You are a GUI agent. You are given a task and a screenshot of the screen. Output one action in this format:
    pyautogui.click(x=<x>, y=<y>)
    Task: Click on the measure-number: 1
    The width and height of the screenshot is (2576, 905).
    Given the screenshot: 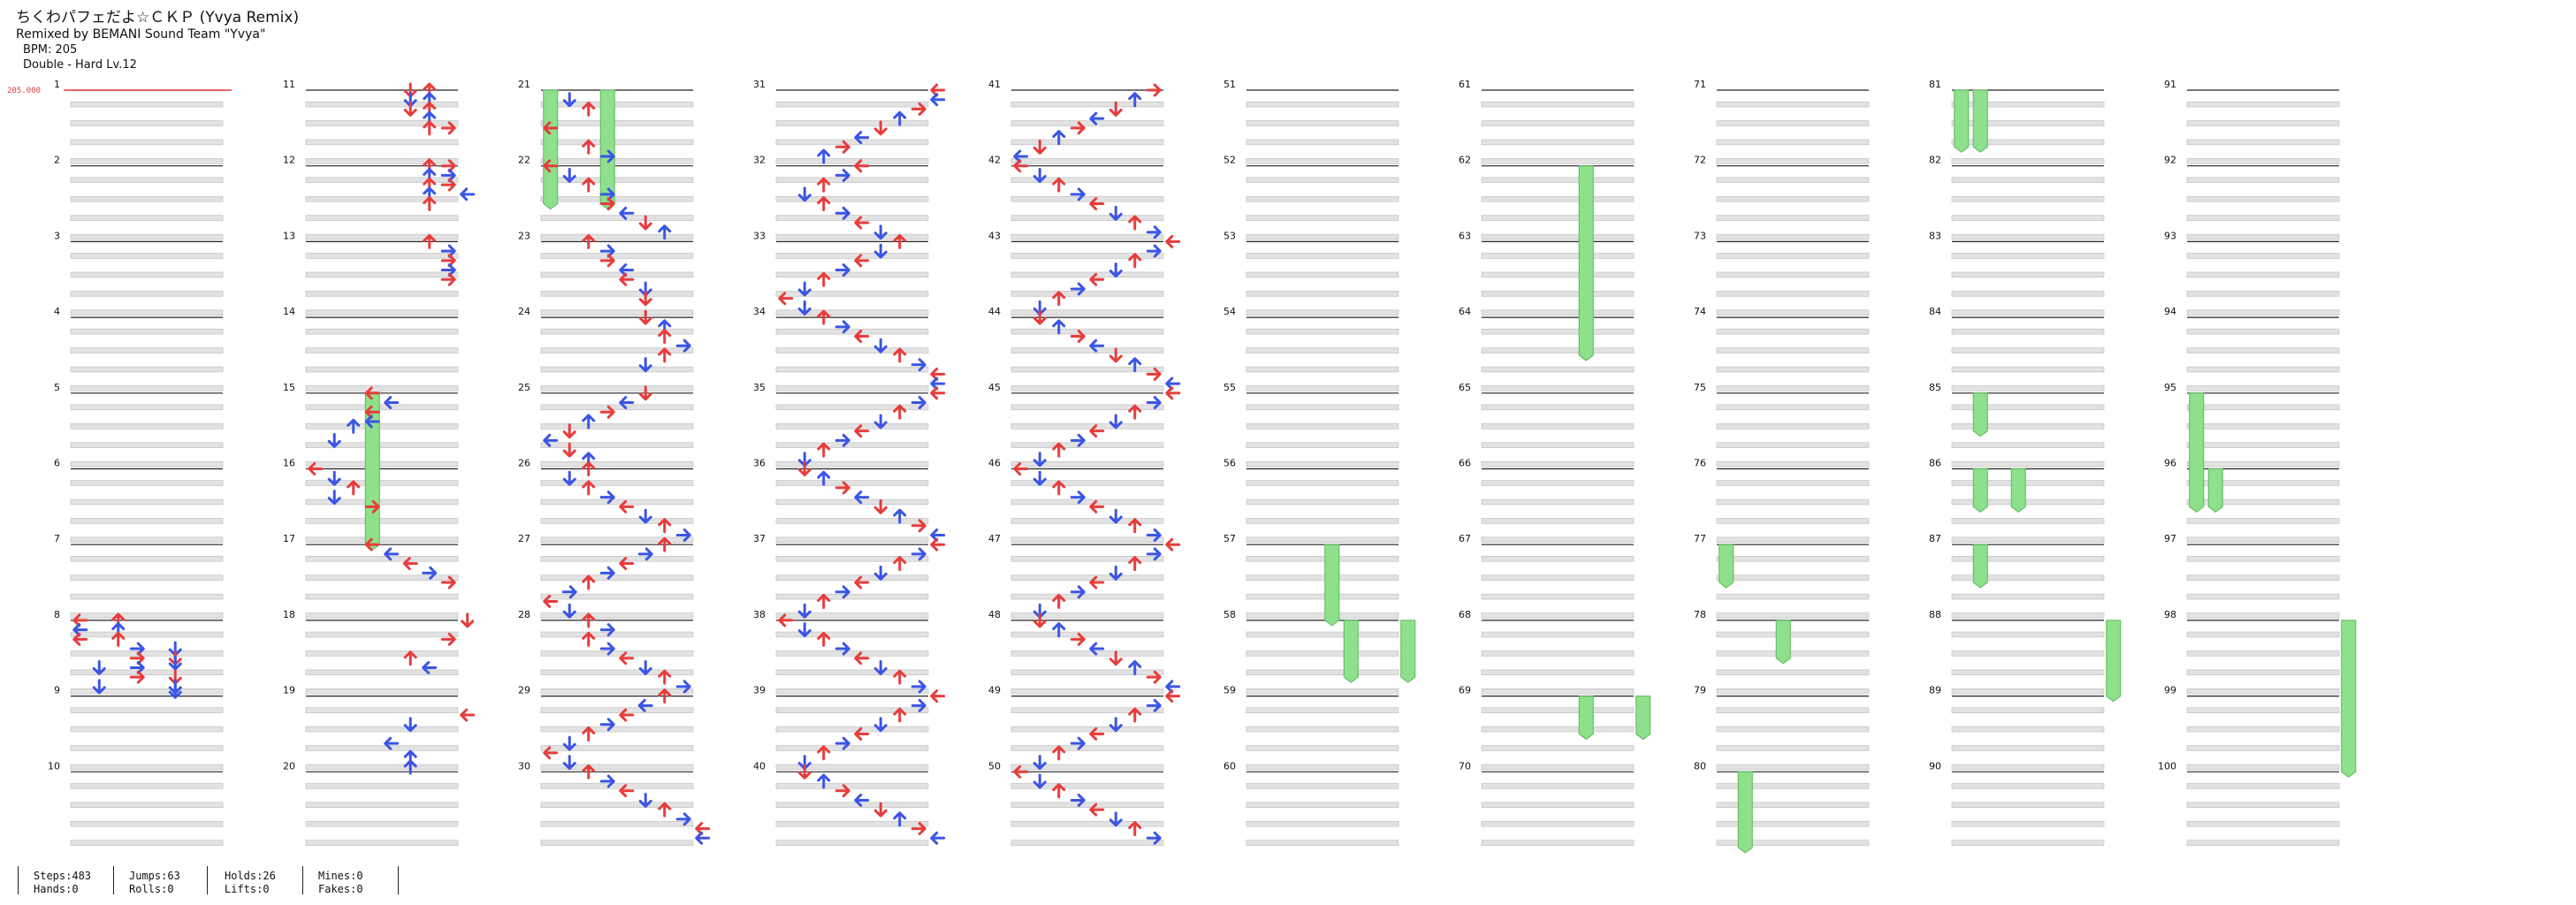 What is the action you would take?
    pyautogui.click(x=57, y=84)
    